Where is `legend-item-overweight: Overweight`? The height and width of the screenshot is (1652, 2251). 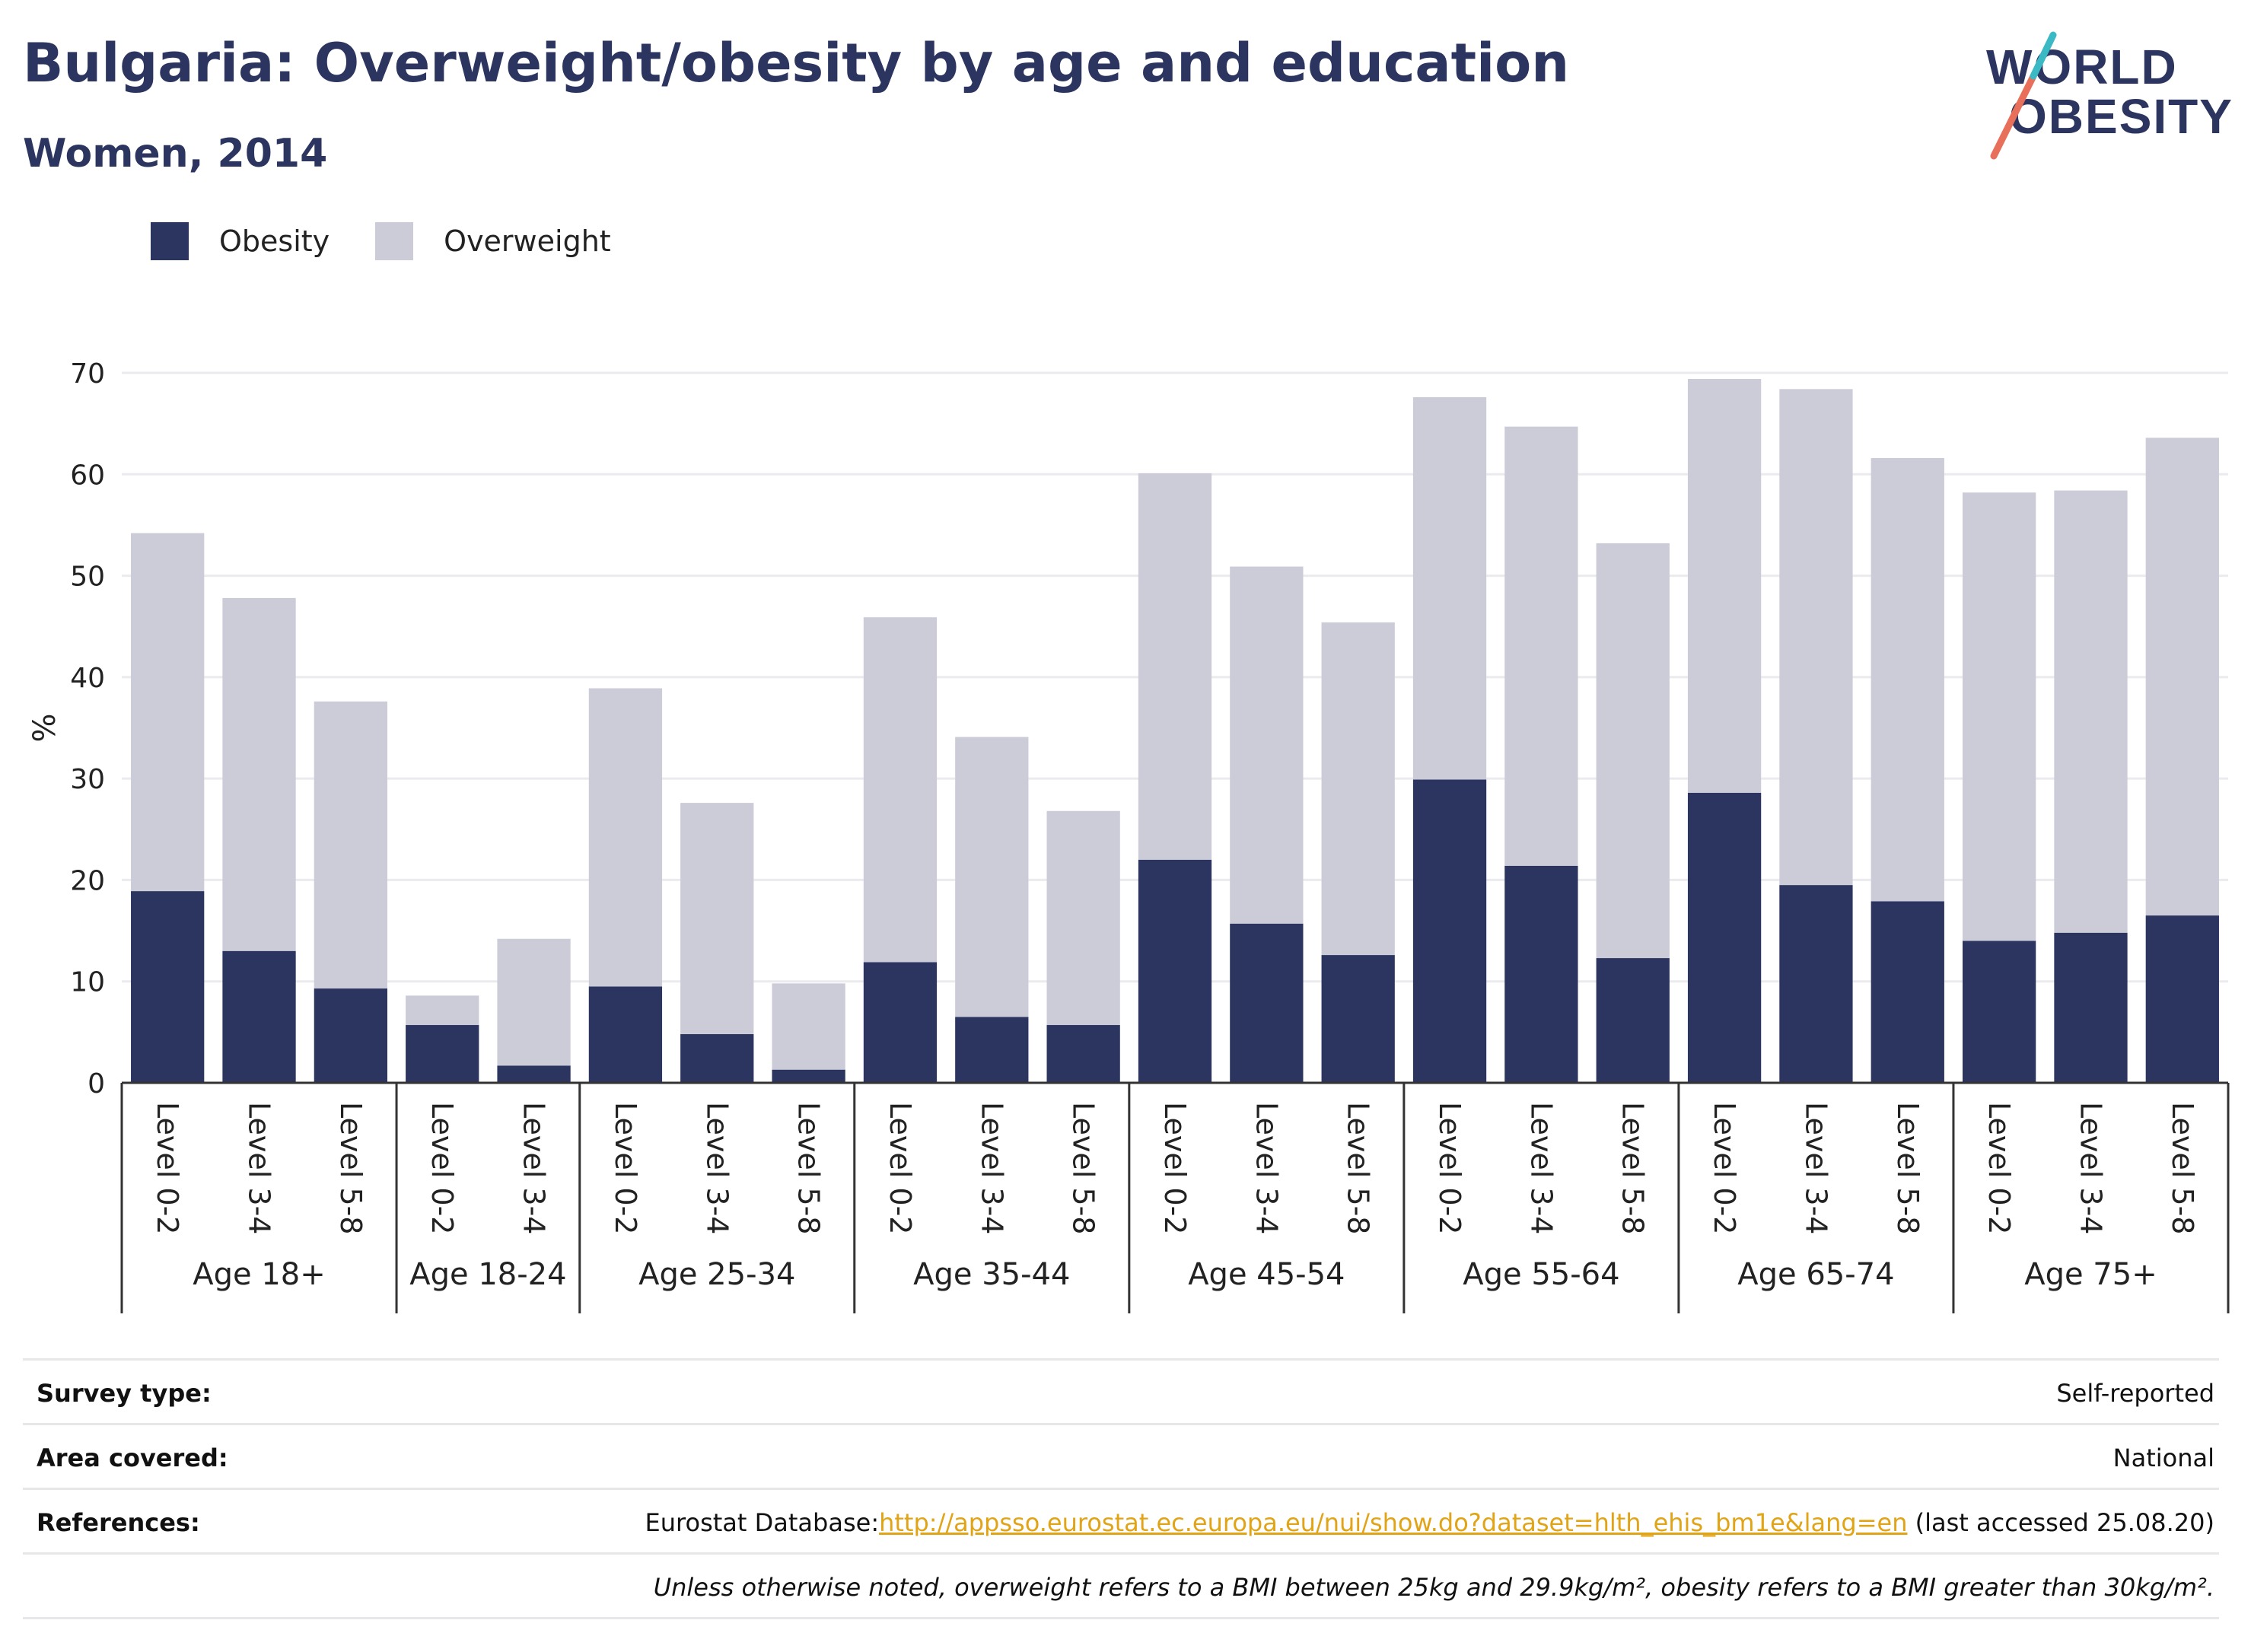
legend-item-overweight: Overweight is located at coordinates (493, 241).